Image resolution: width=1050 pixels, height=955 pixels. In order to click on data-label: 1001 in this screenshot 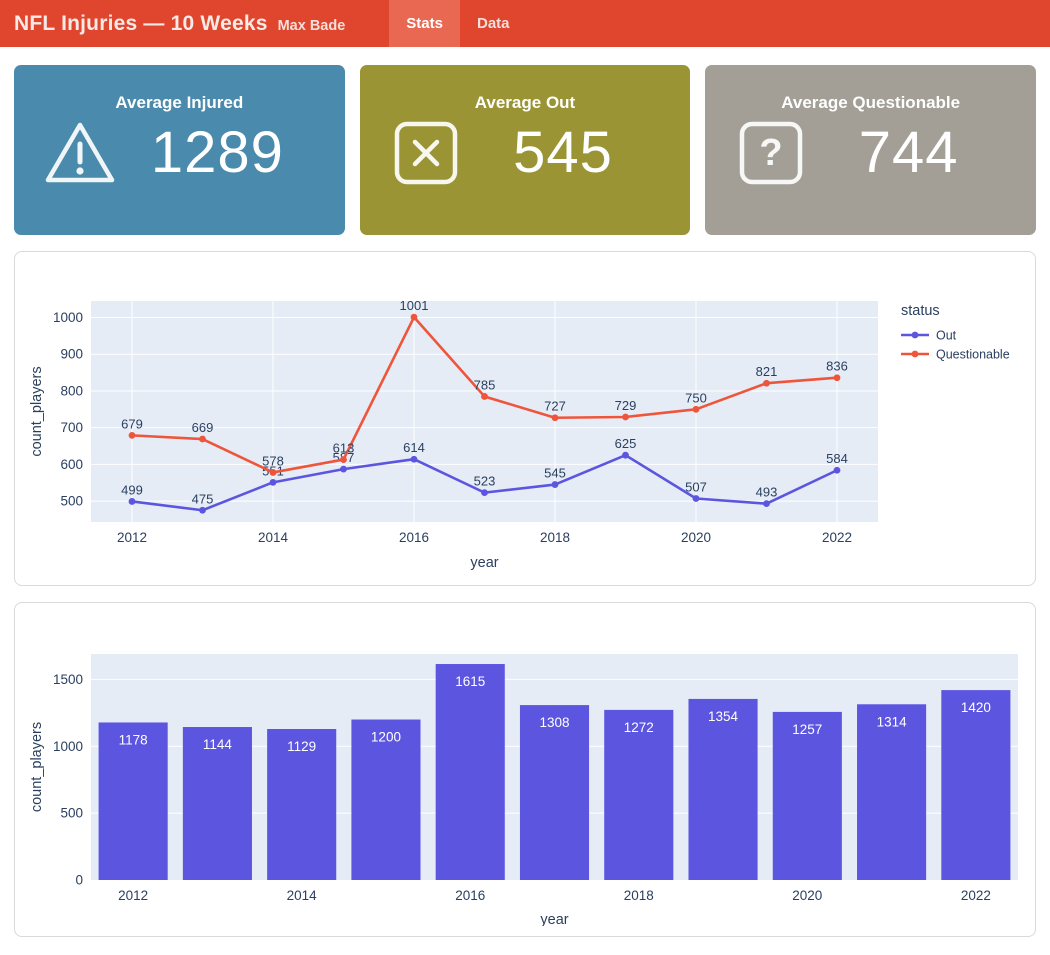, I will do `click(414, 305)`.